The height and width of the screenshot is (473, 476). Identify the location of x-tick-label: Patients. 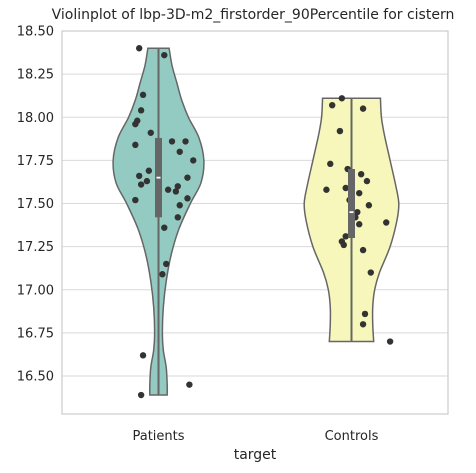
(158, 436).